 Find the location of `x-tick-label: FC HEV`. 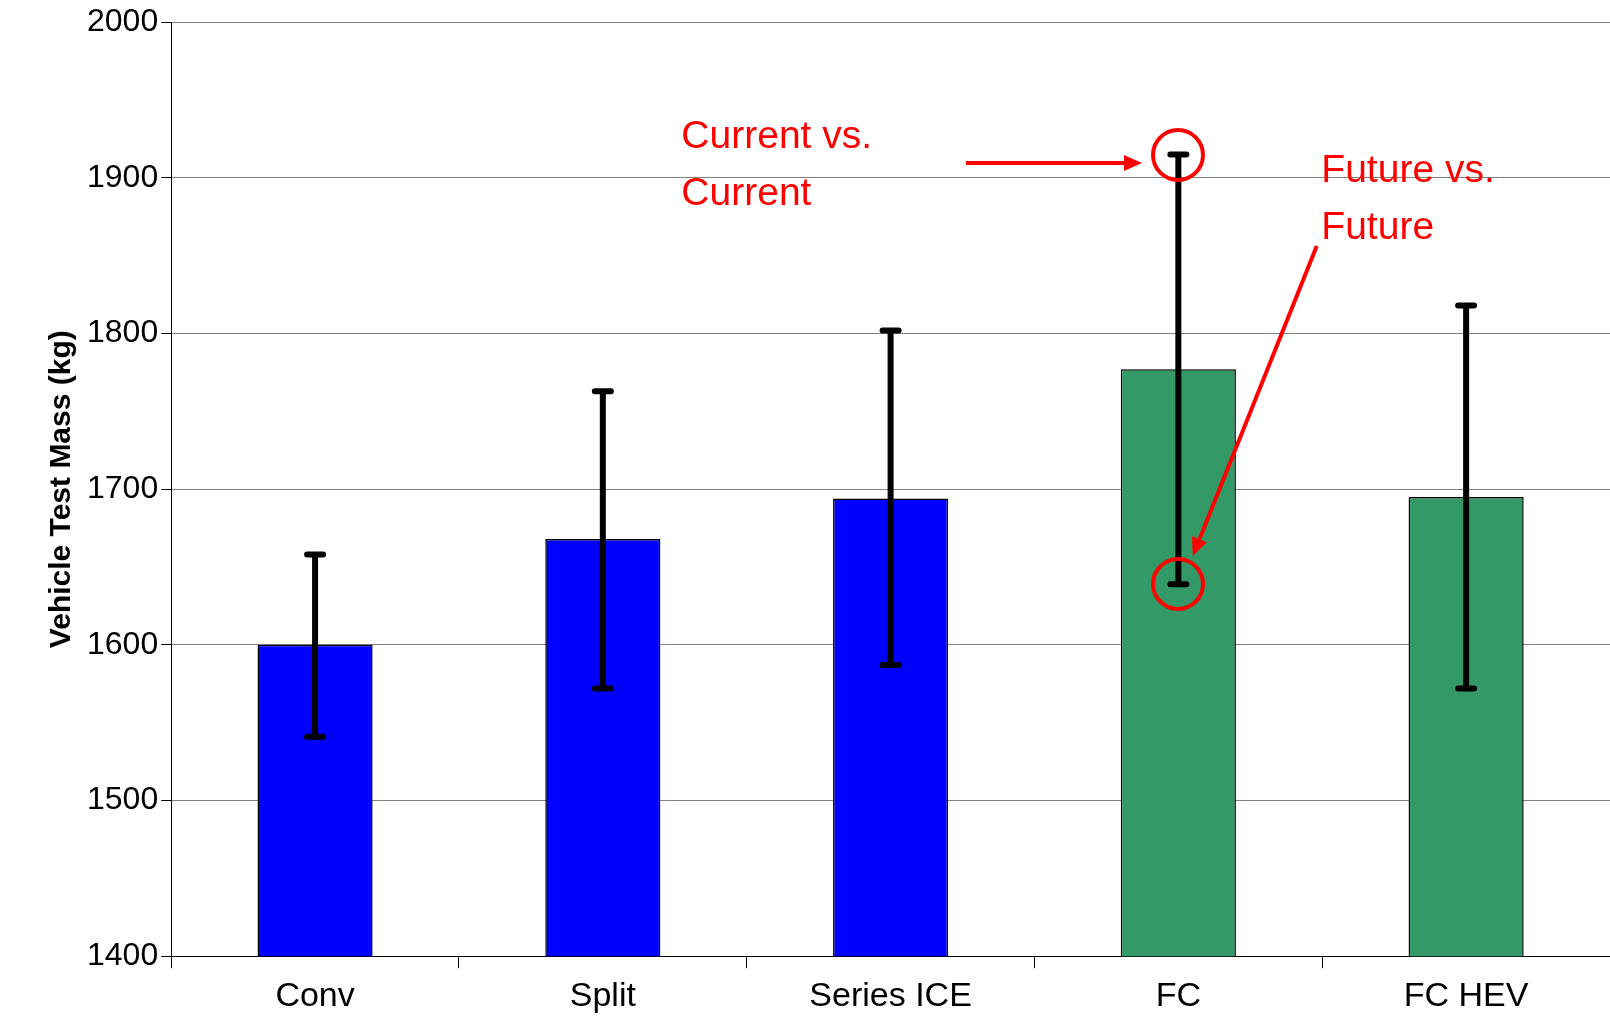

x-tick-label: FC HEV is located at coordinates (1466, 993).